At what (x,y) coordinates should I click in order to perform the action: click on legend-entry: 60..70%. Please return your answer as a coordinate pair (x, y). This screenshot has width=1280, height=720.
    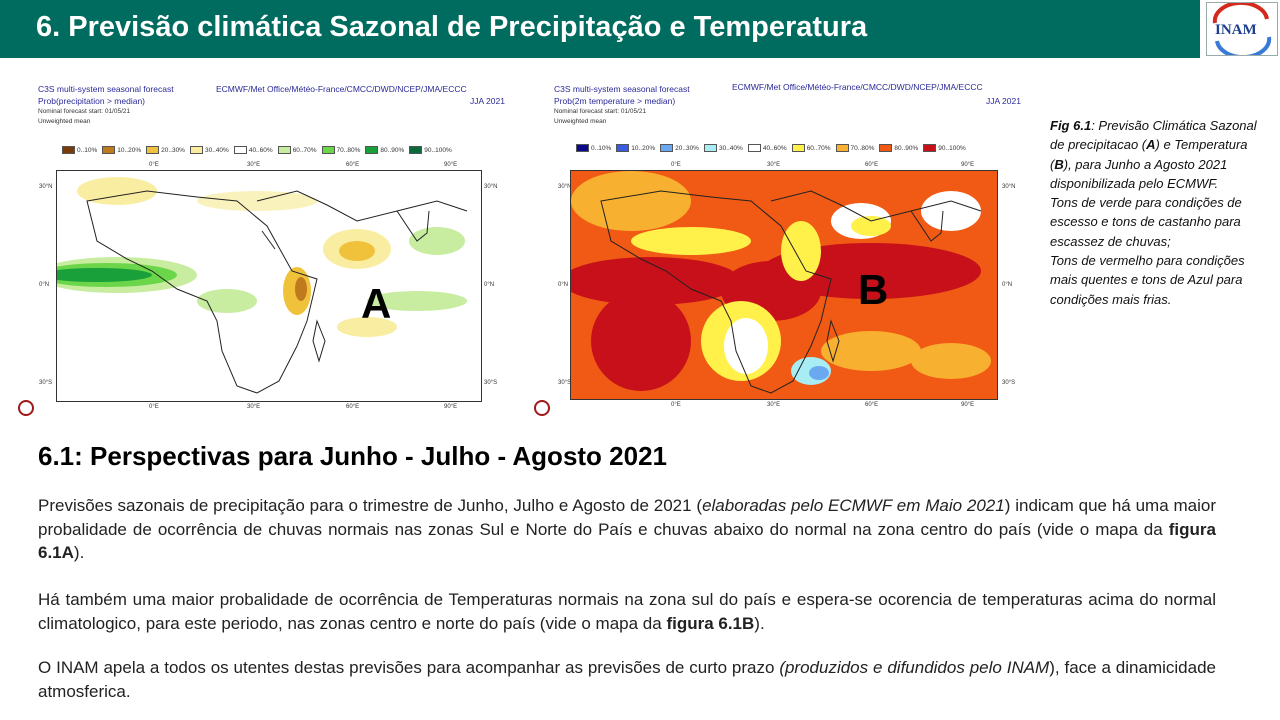
    Looking at the image, I should click on (297, 150).